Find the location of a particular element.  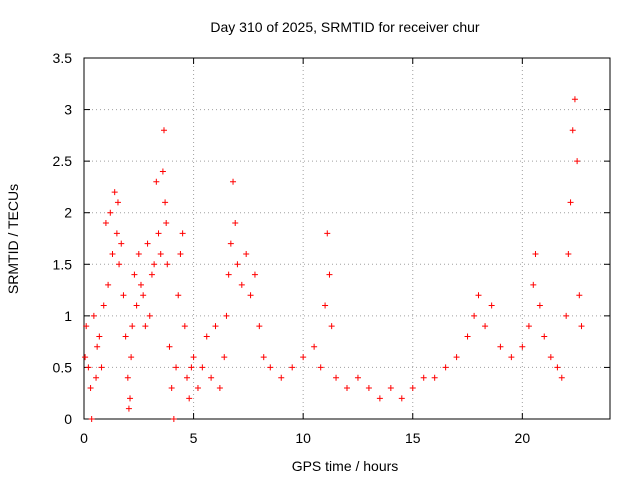

y-tick-label: 0 is located at coordinates (68, 419).